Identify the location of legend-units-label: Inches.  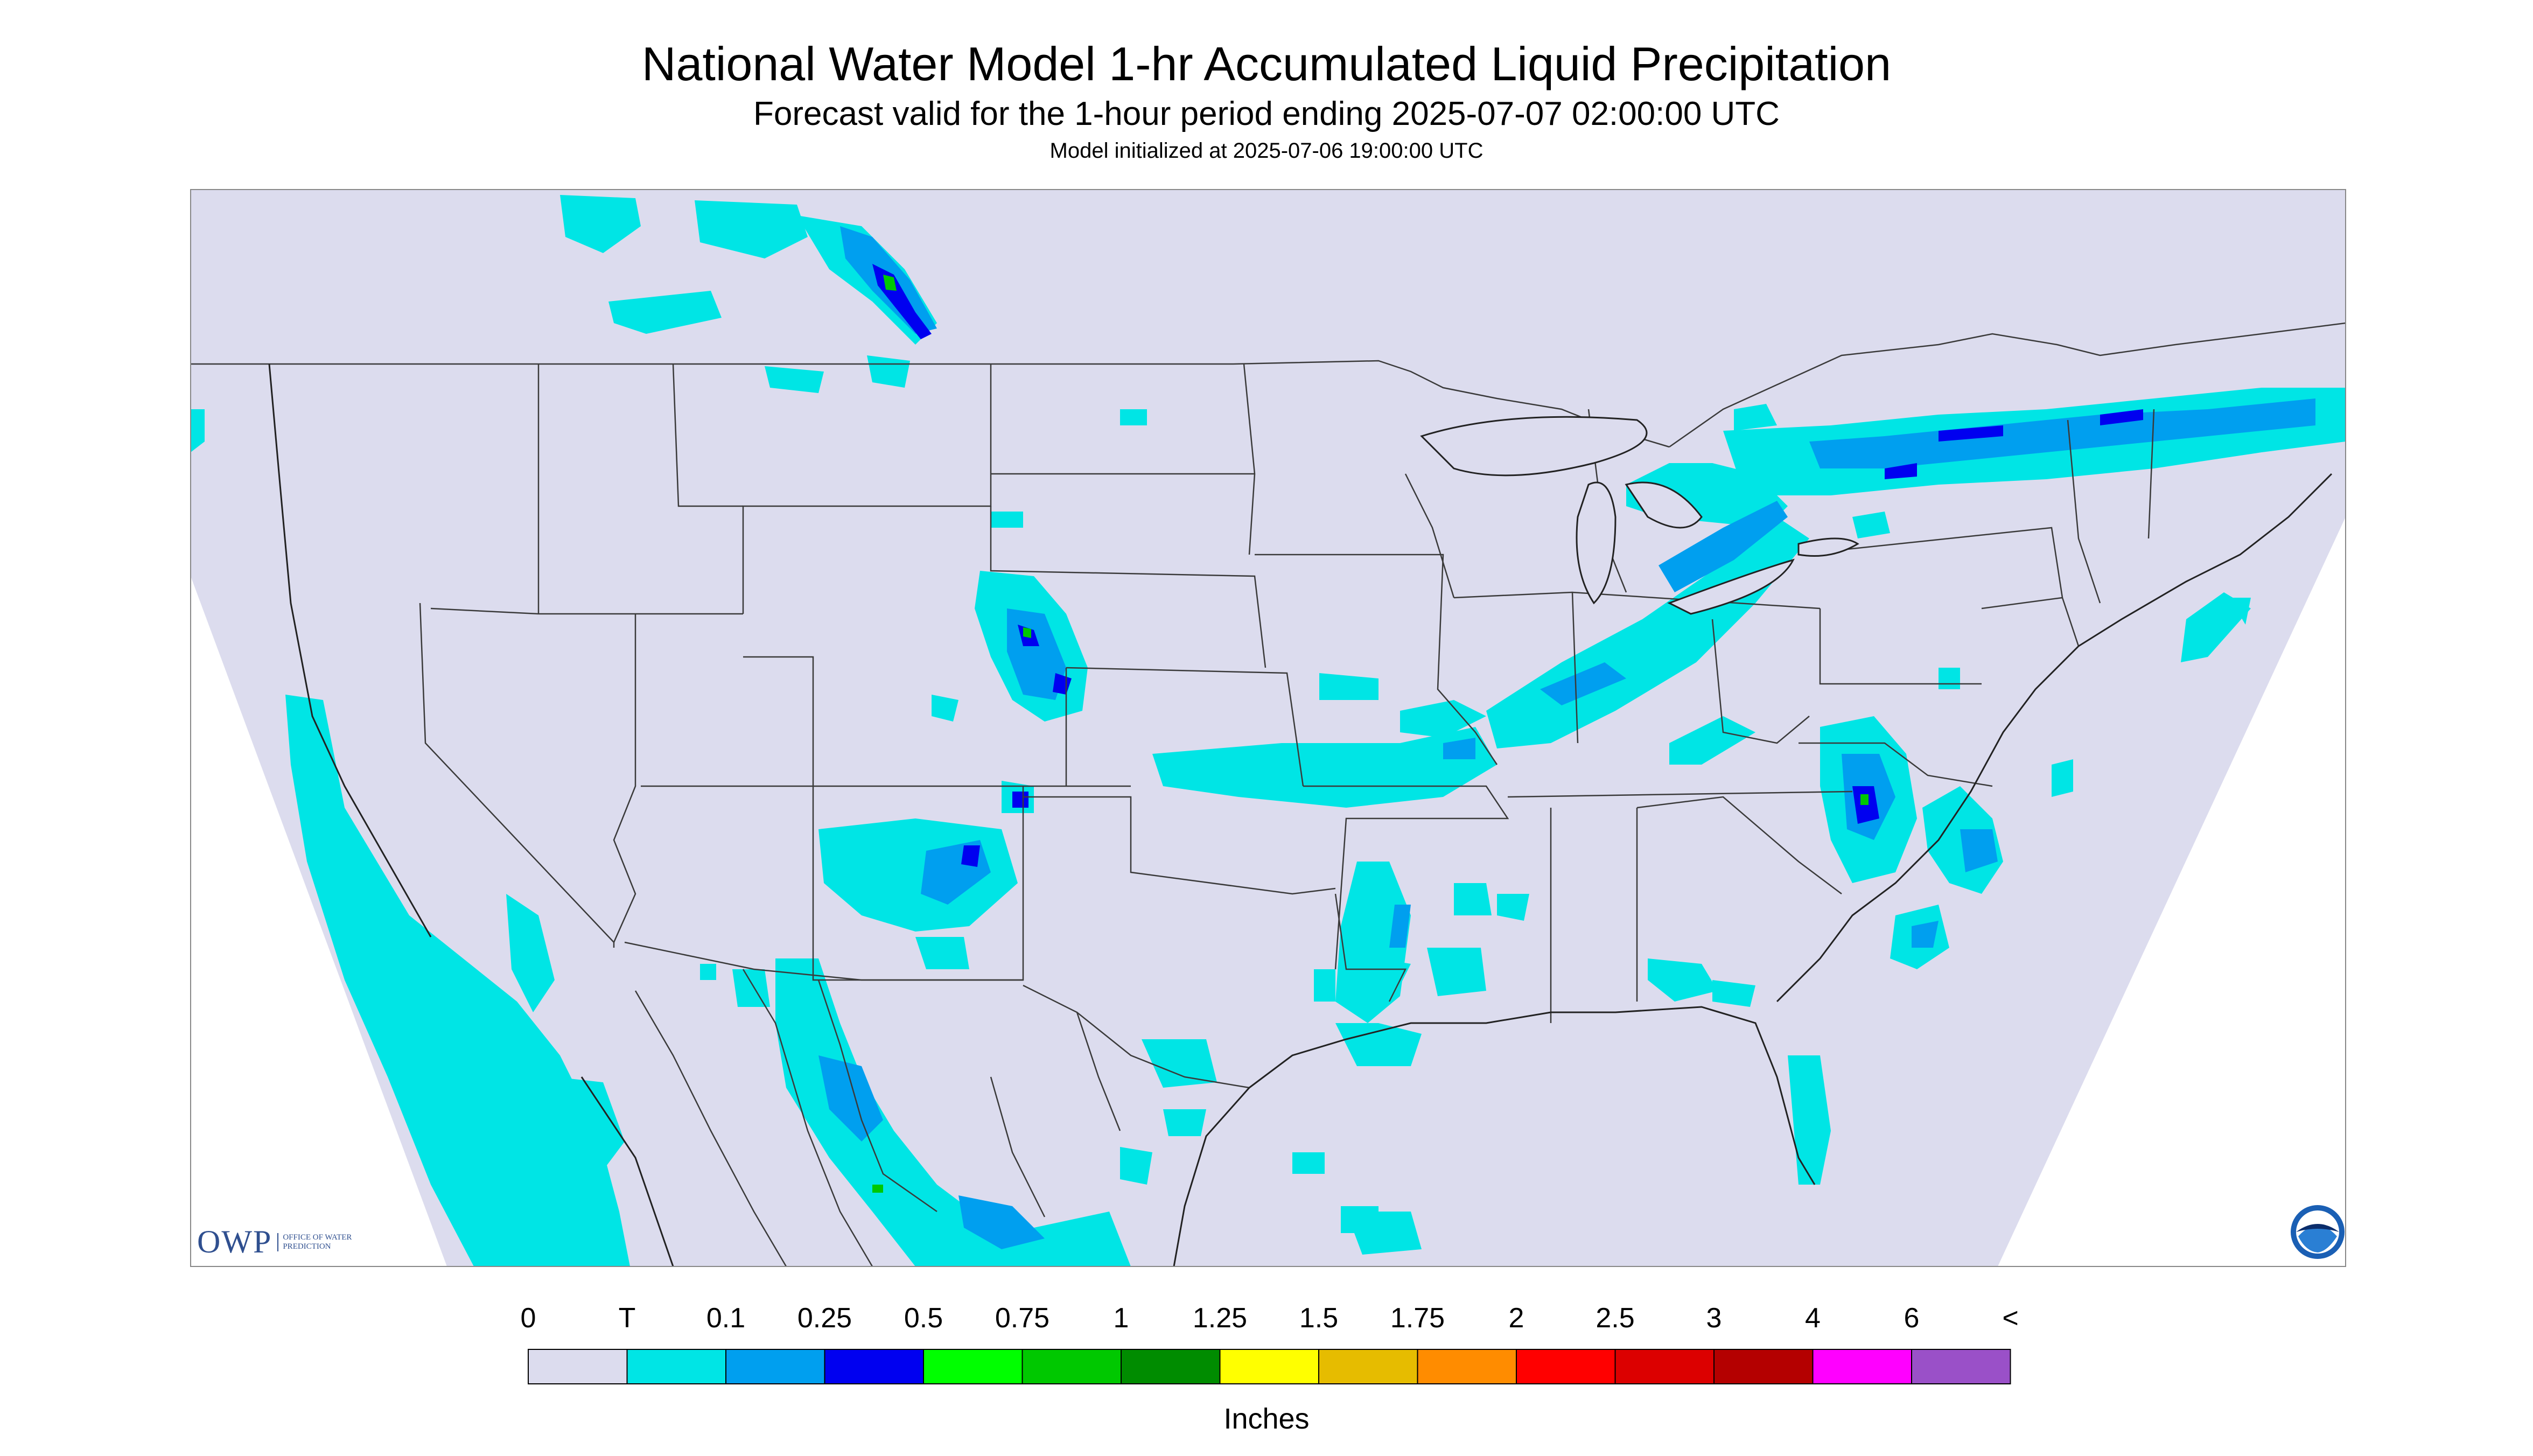
(1266, 1419).